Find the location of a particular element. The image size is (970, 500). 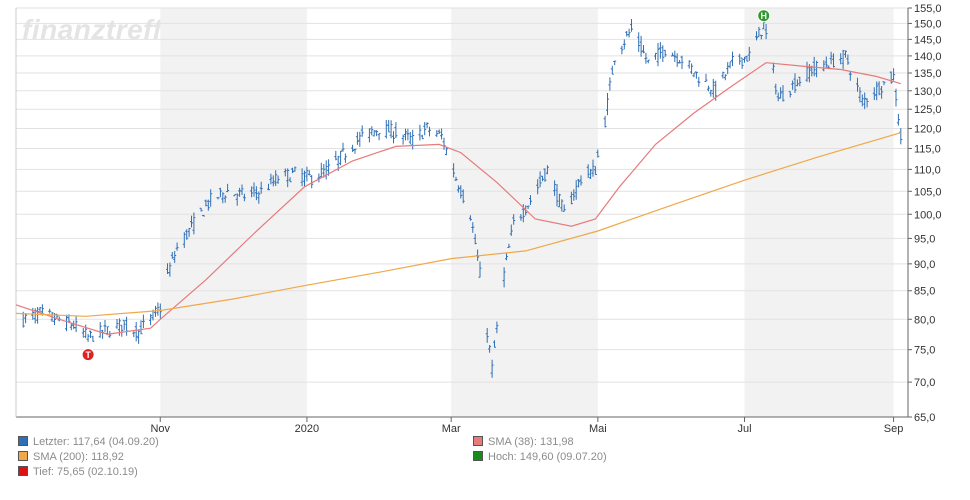

high-marker is located at coordinates (764, 16).